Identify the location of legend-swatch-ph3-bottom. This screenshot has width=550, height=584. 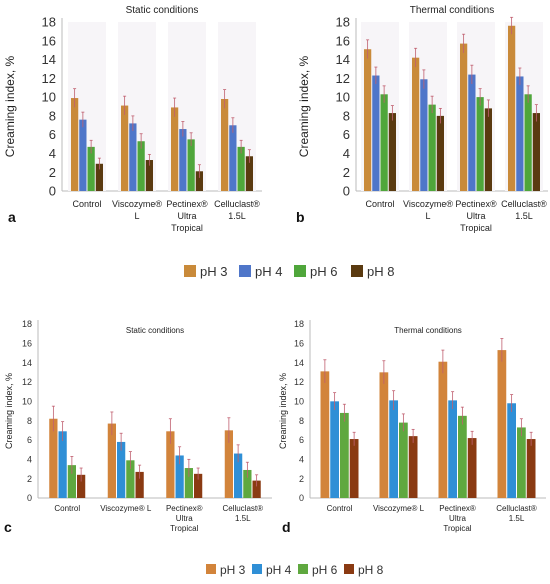
(211, 569).